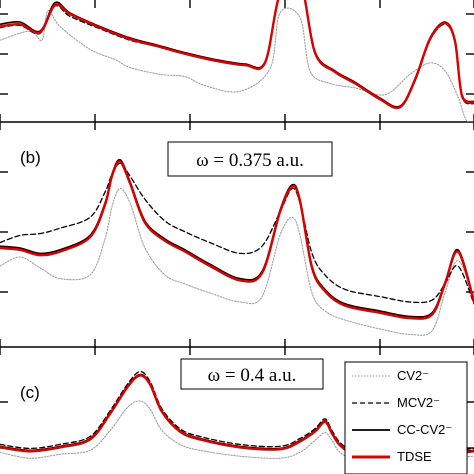 This screenshot has height=474, width=474. I want to click on omega-box-c, so click(252, 374).